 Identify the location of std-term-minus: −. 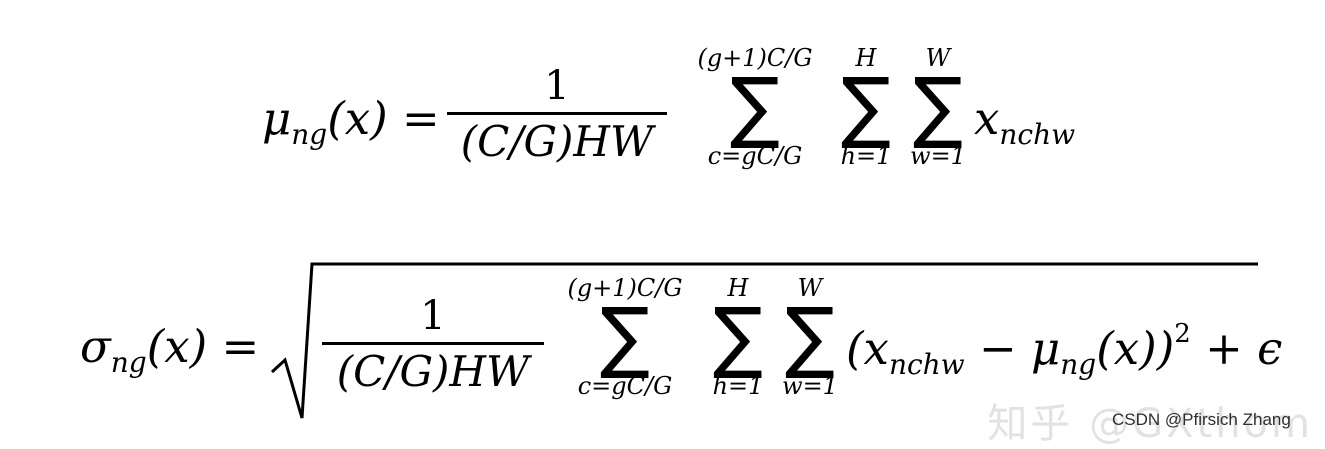
(997, 348).